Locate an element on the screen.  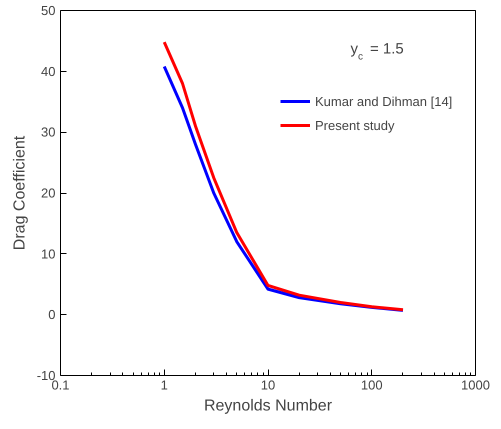
legend-label: Present study is located at coordinates (354, 125).